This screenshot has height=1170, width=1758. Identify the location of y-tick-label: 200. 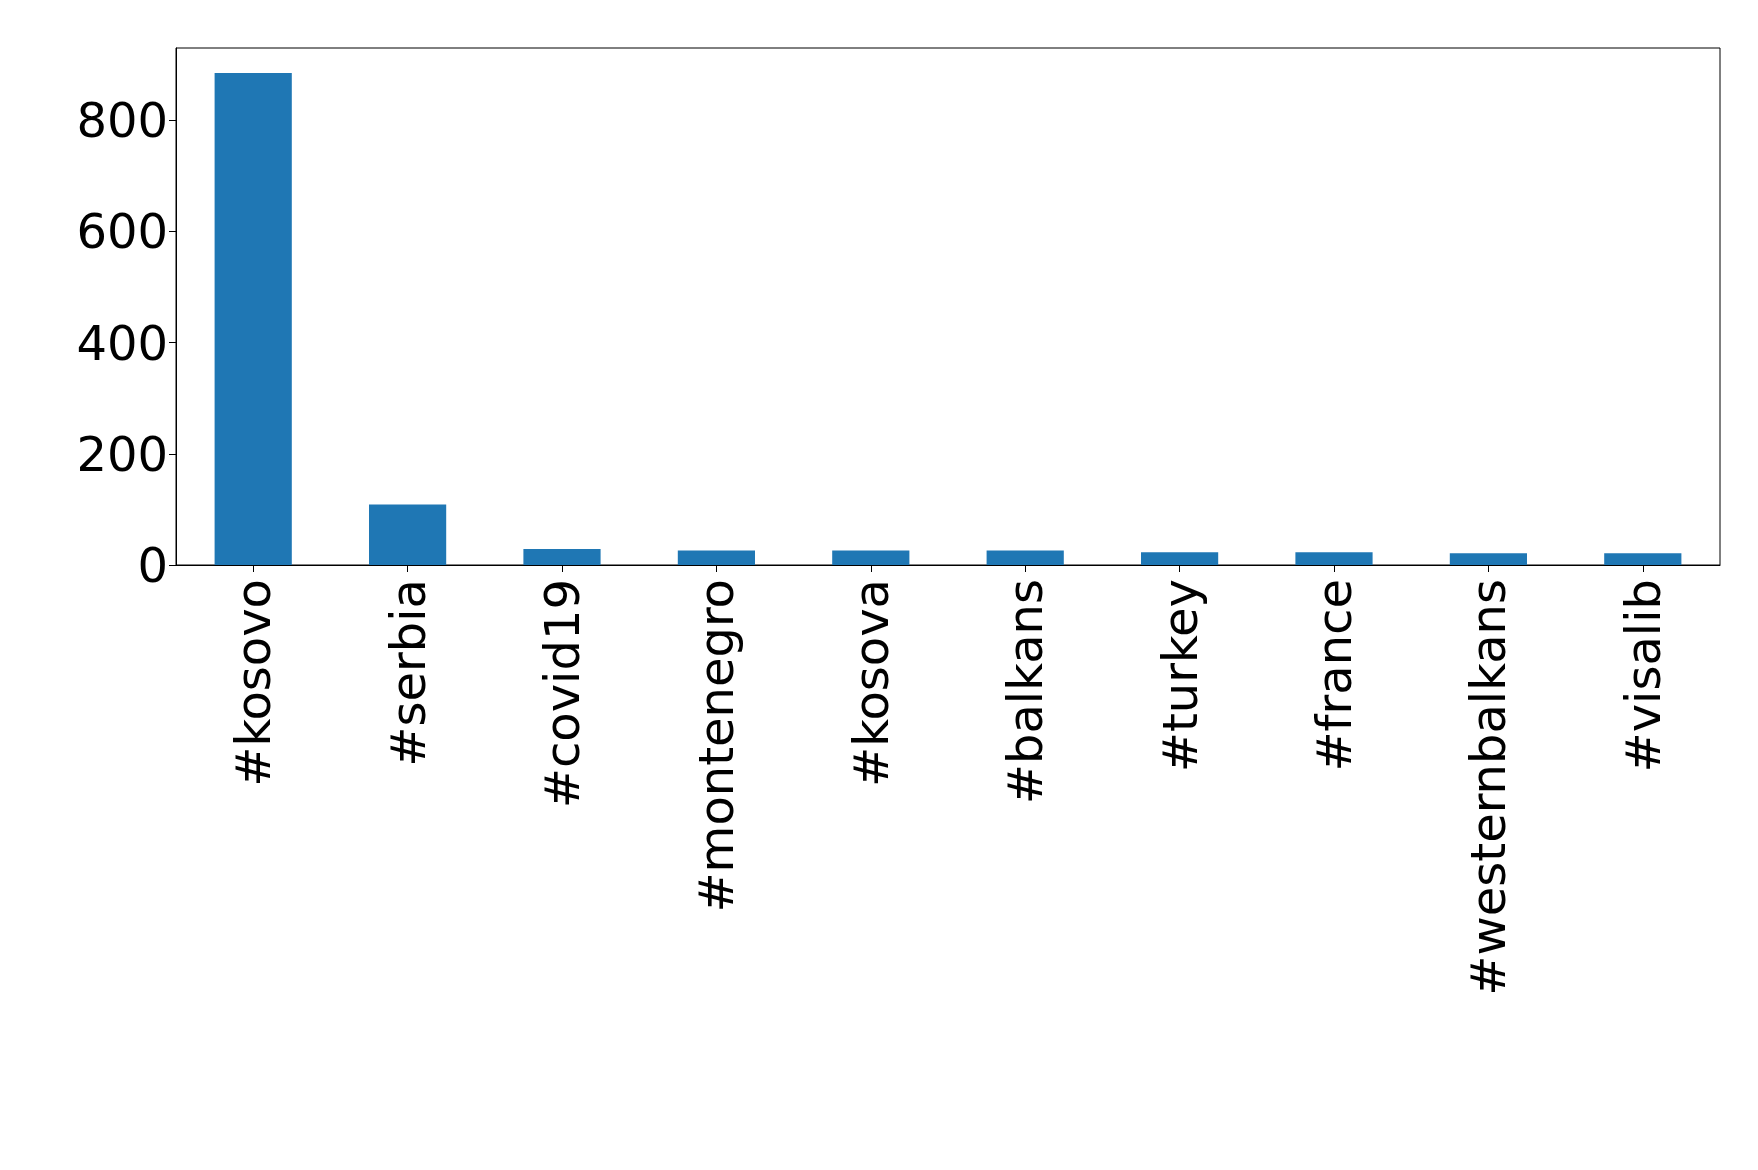
(122, 453).